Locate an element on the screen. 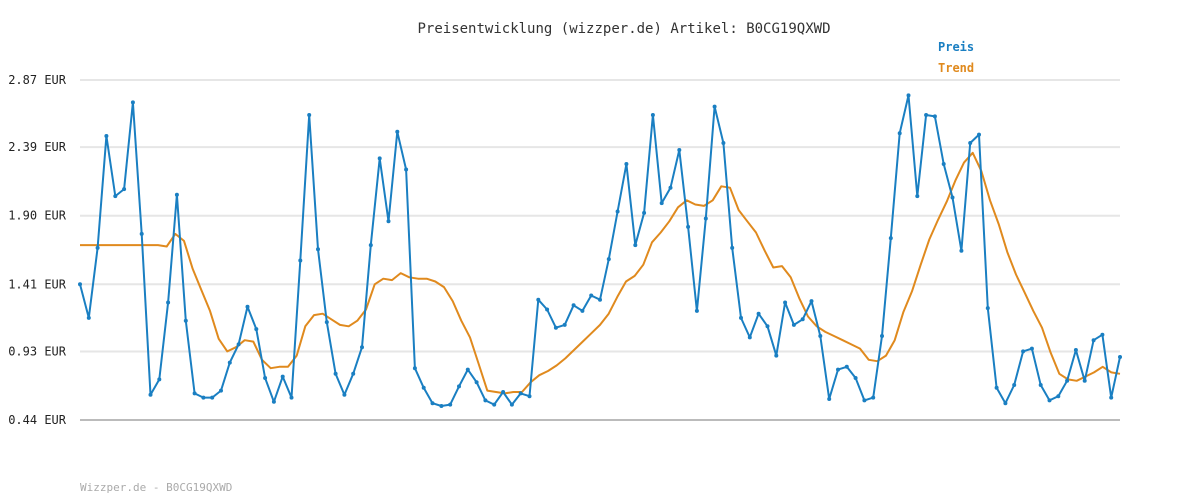 This screenshot has width=1200, height=500. y-tick-label: 1.41 EUR is located at coordinates (37, 284).